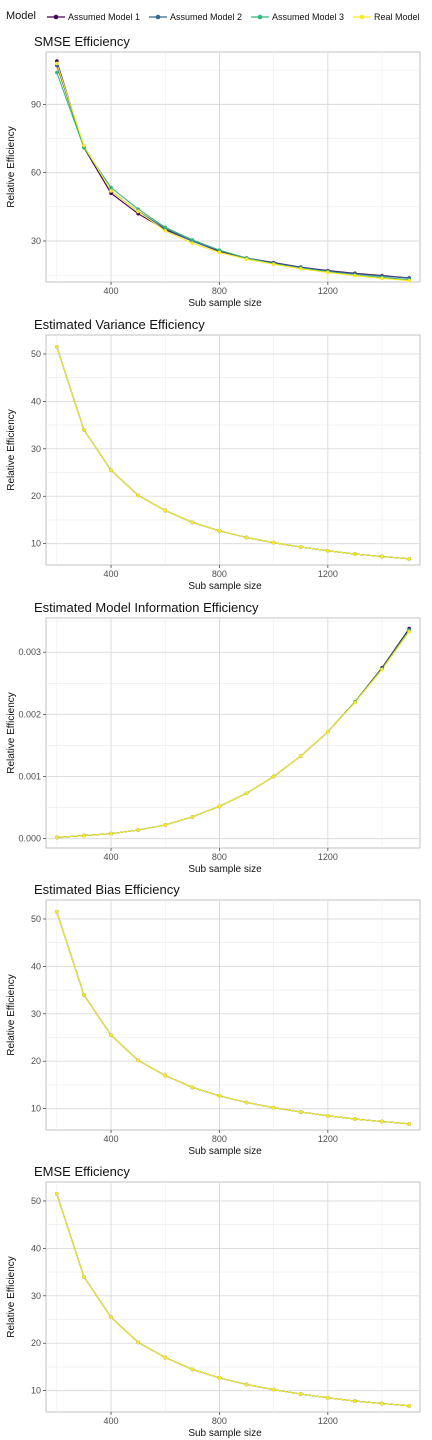 This screenshot has width=432, height=1440. Describe the element at coordinates (397, 17) in the screenshot. I see `legend-label: Real Model` at that location.